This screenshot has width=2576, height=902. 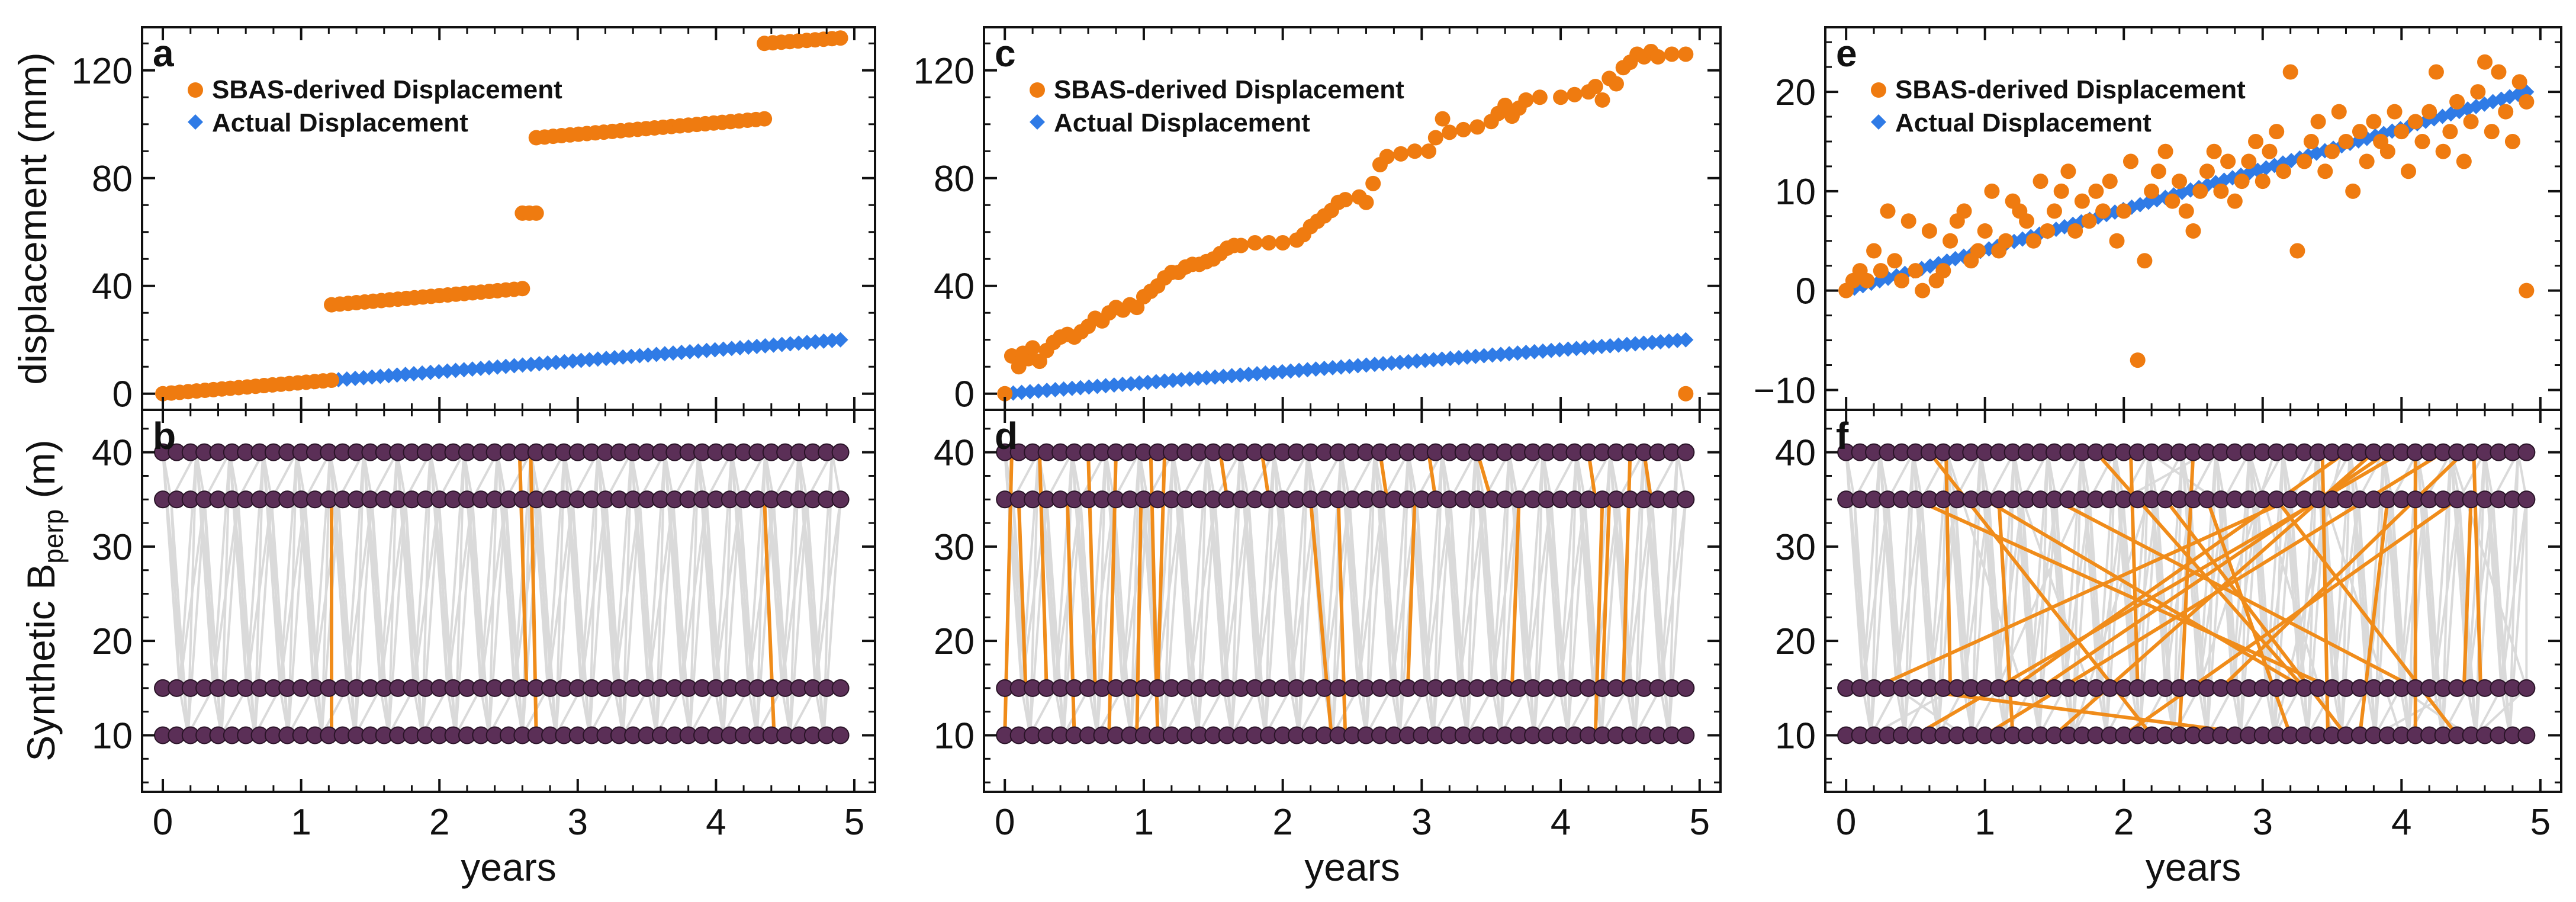 What do you see at coordinates (508, 601) in the screenshot?
I see `axes-frame-b` at bounding box center [508, 601].